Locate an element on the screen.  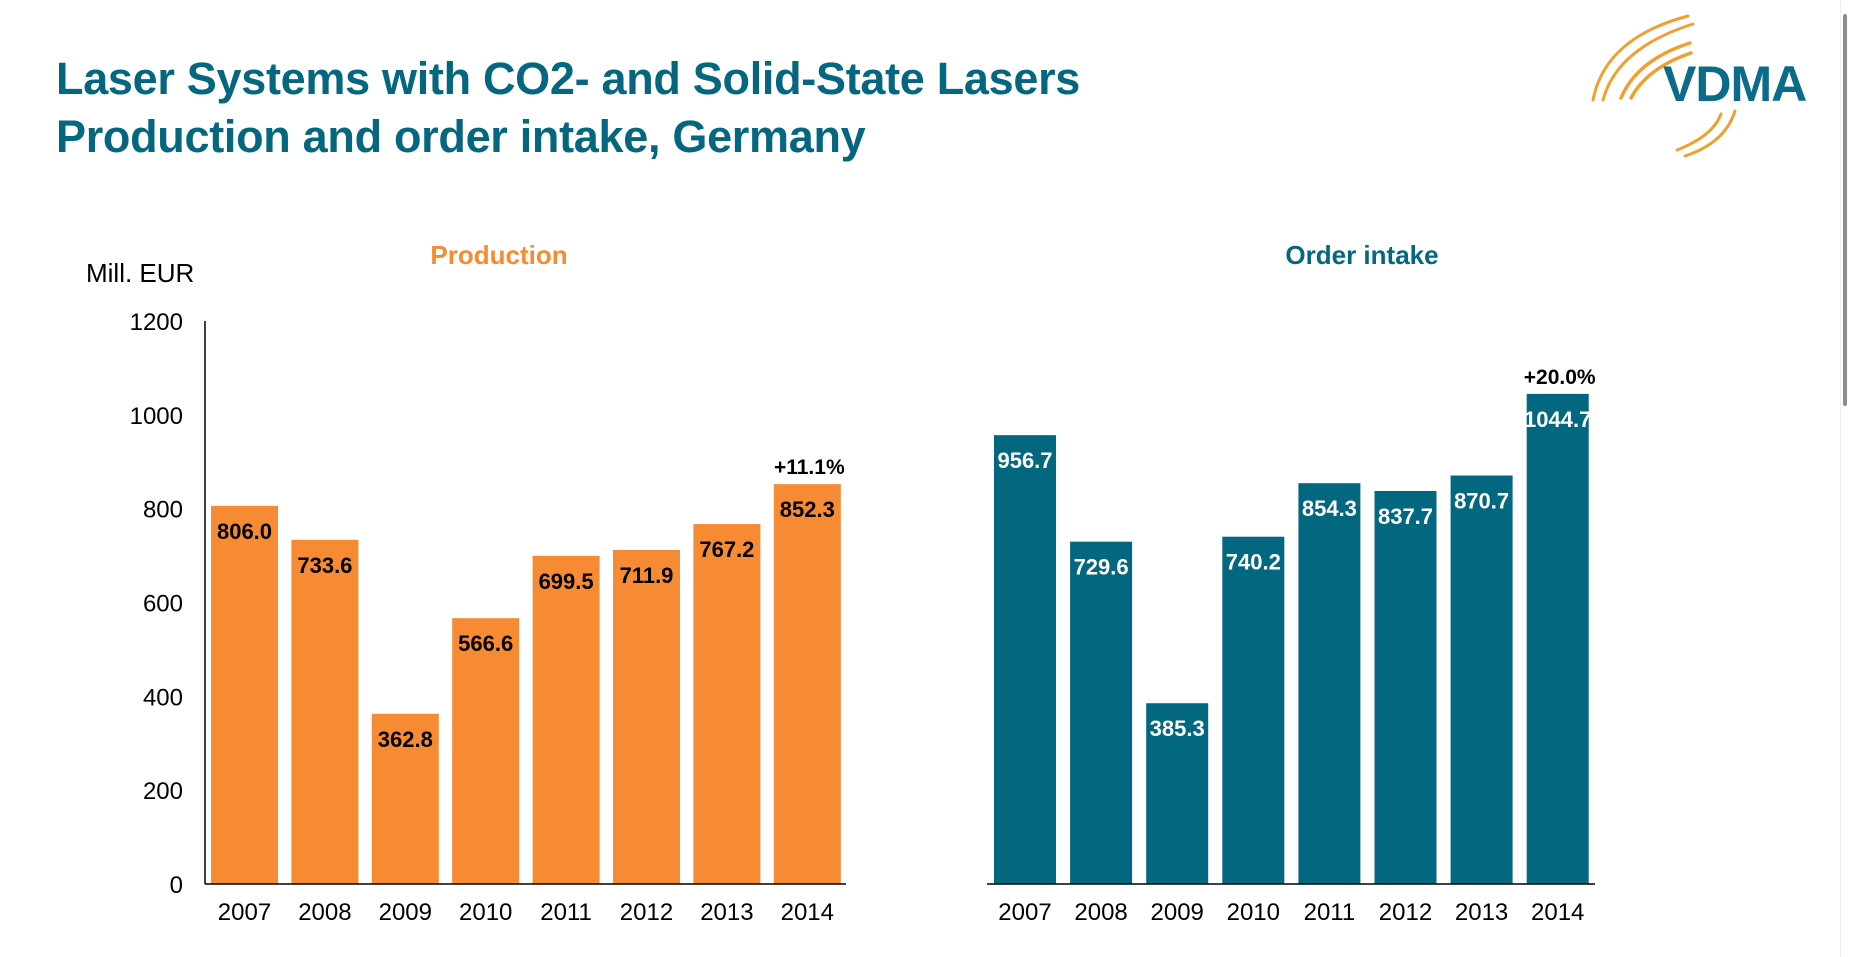
order-intake-value-label: 956.7 is located at coordinates (1024, 460).